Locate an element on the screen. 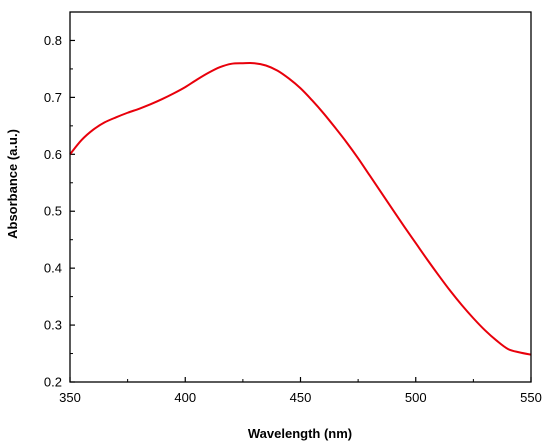  x-tick-label: 350 is located at coordinates (70, 397).